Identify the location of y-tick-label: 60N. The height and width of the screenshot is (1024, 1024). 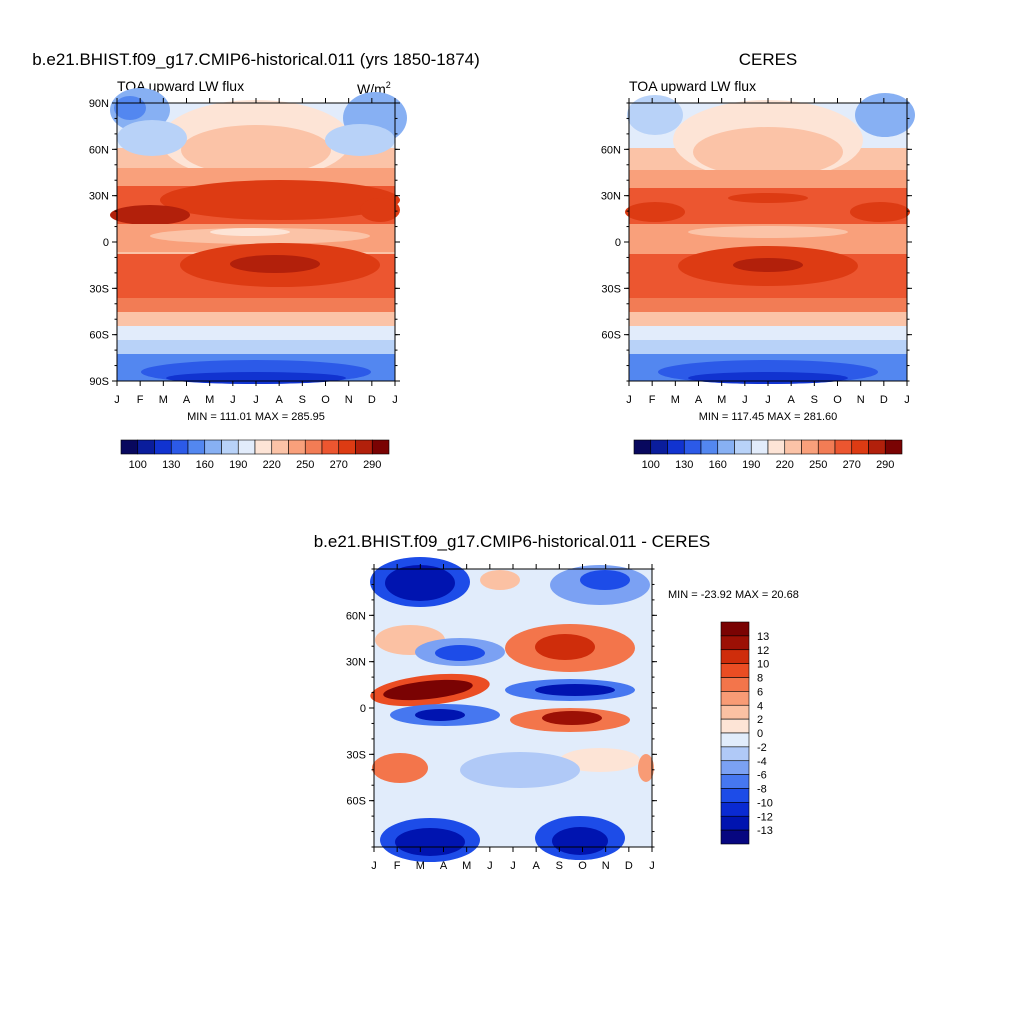
(356, 616).